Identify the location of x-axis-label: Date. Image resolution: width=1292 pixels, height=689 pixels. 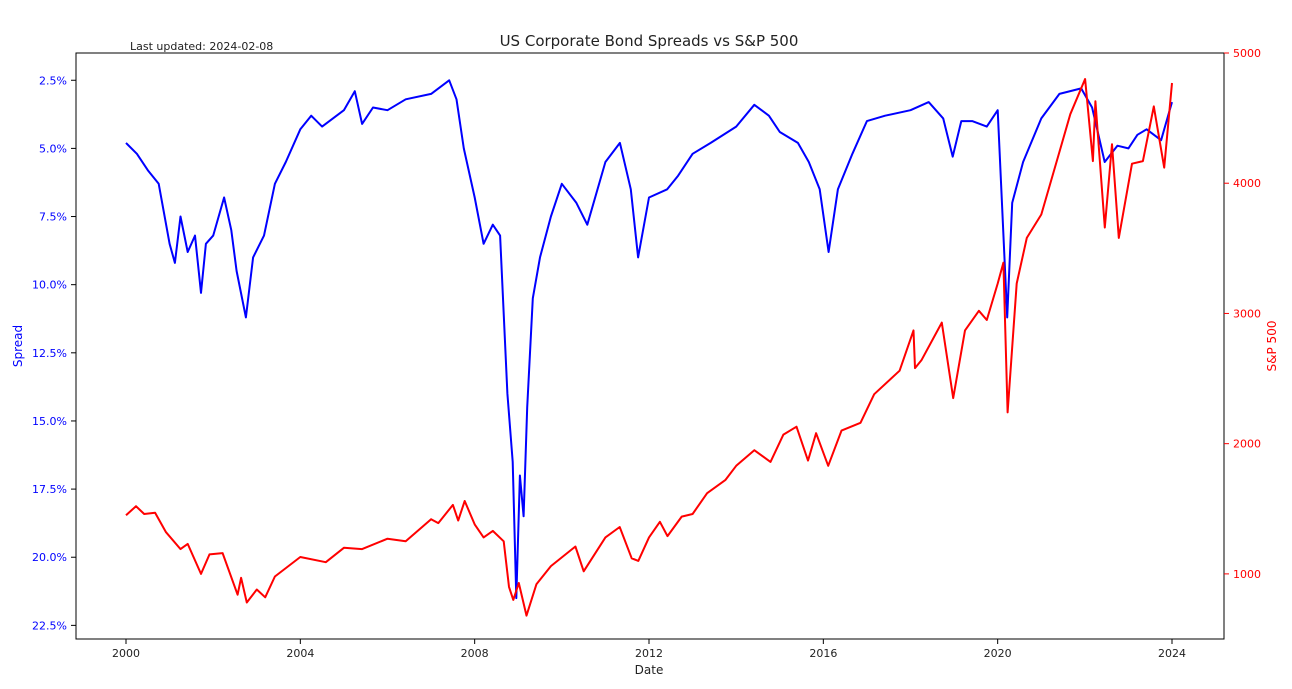
(649, 670).